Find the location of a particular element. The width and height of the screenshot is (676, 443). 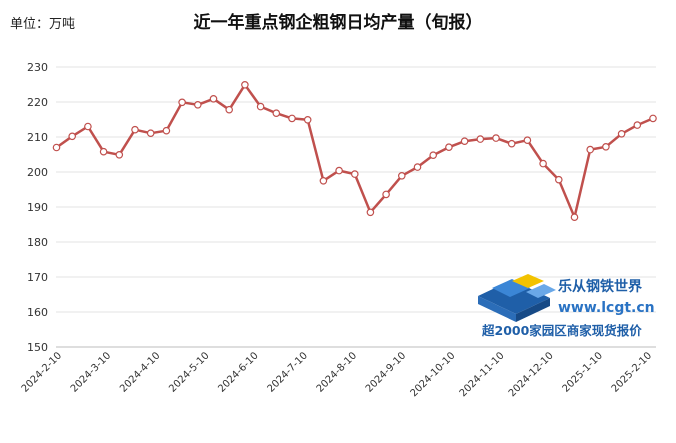

x-tick-label: 2024-2-10 is located at coordinates (42, 372).